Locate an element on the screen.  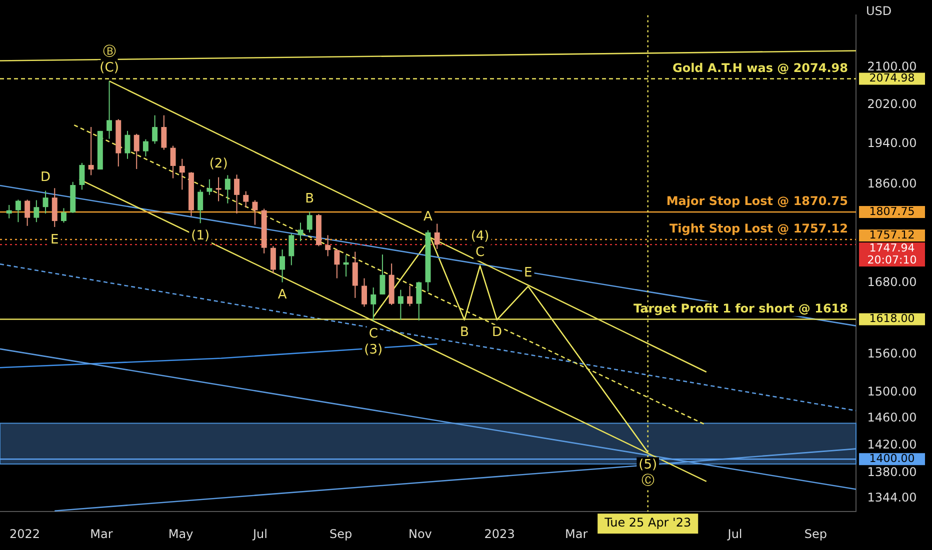
x-tick-label: May is located at coordinates (181, 533).